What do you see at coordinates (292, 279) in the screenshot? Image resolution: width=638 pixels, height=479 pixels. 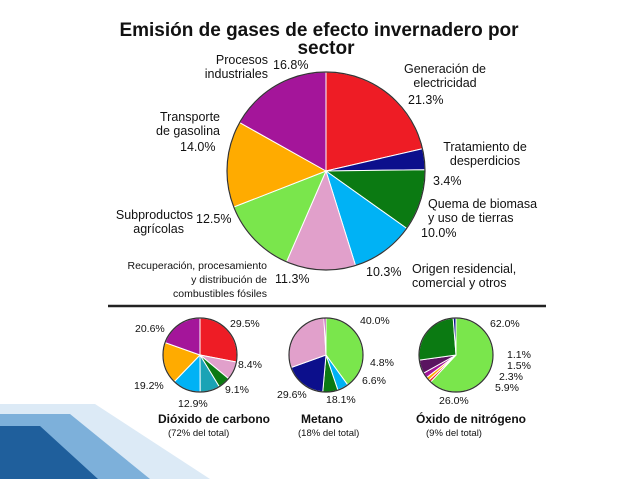 I see `pct-recuperacion-combustibles: 11.3%` at bounding box center [292, 279].